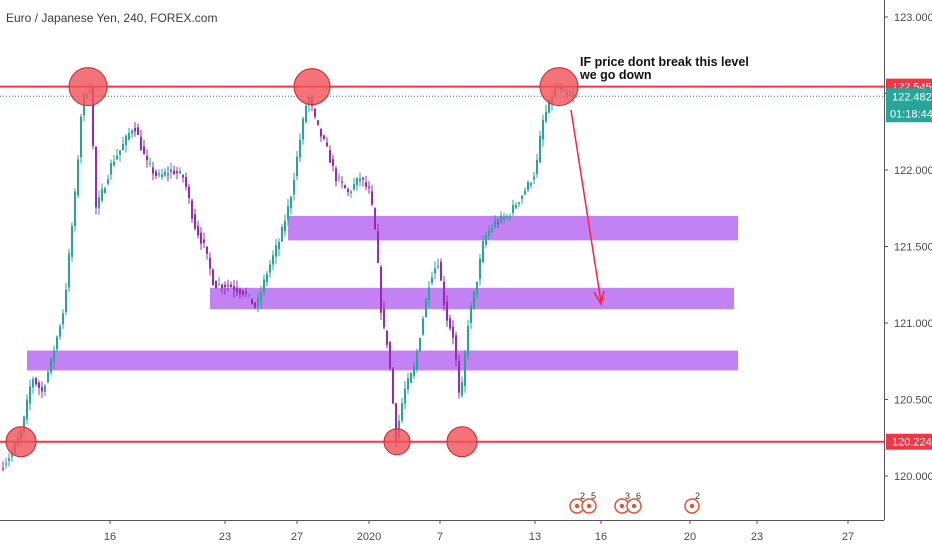 The height and width of the screenshot is (550, 932). Describe the element at coordinates (913, 324) in the screenshot. I see `y-tick-label: 121.000` at that location.